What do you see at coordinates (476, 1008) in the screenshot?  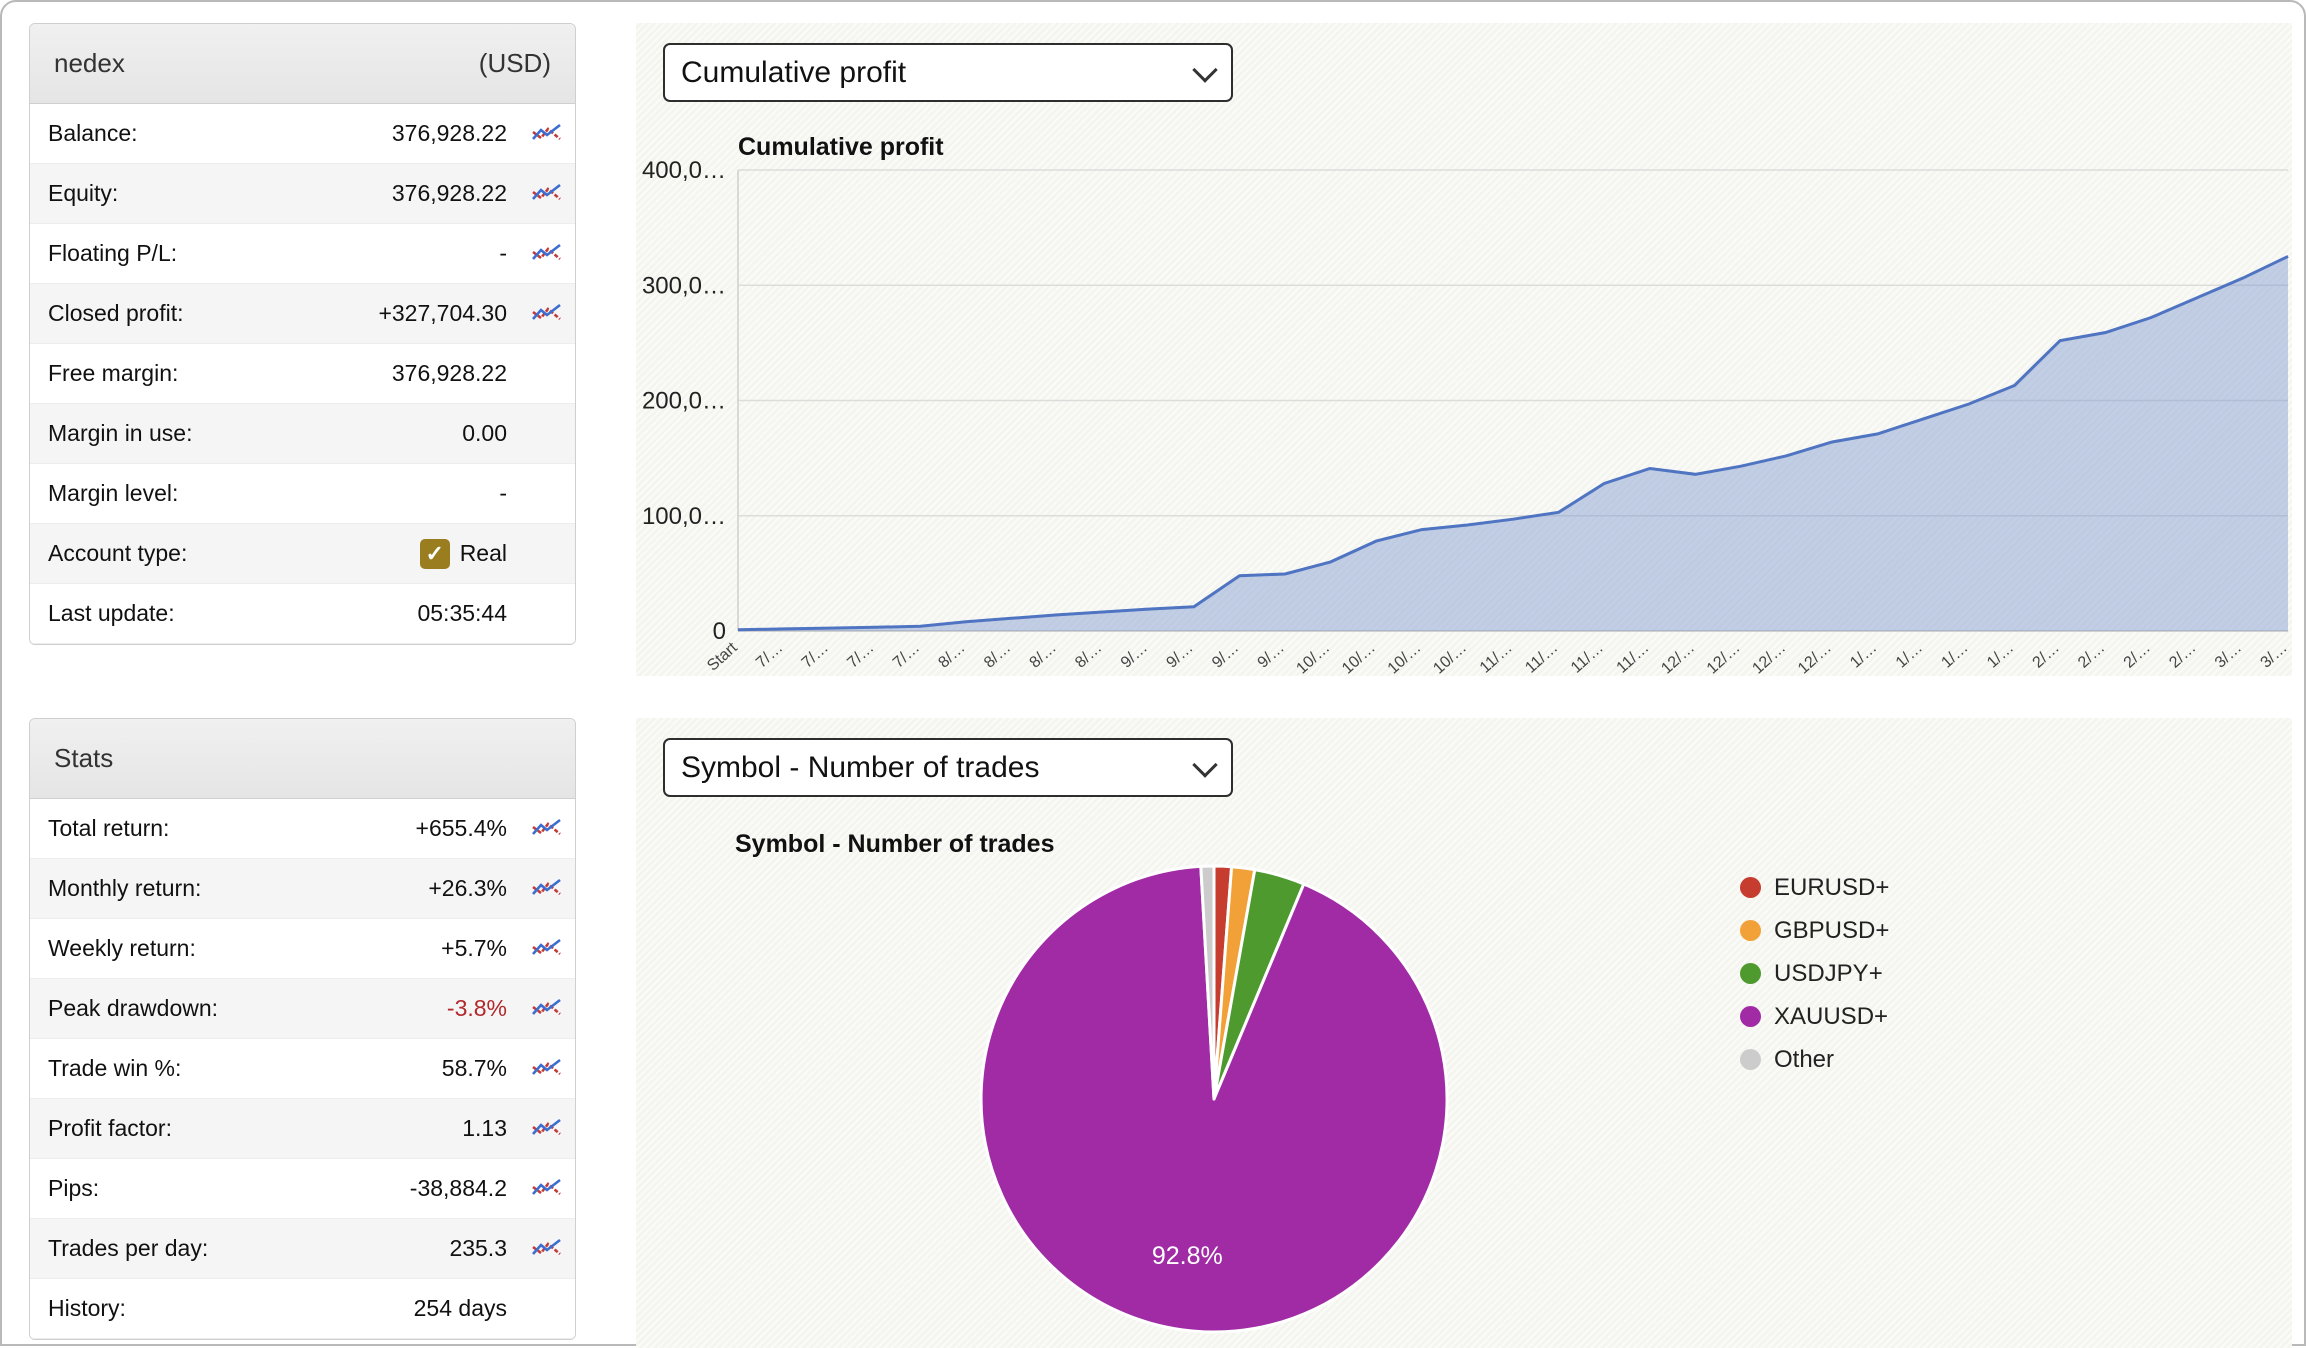 I see `row-value: -3.8%` at bounding box center [476, 1008].